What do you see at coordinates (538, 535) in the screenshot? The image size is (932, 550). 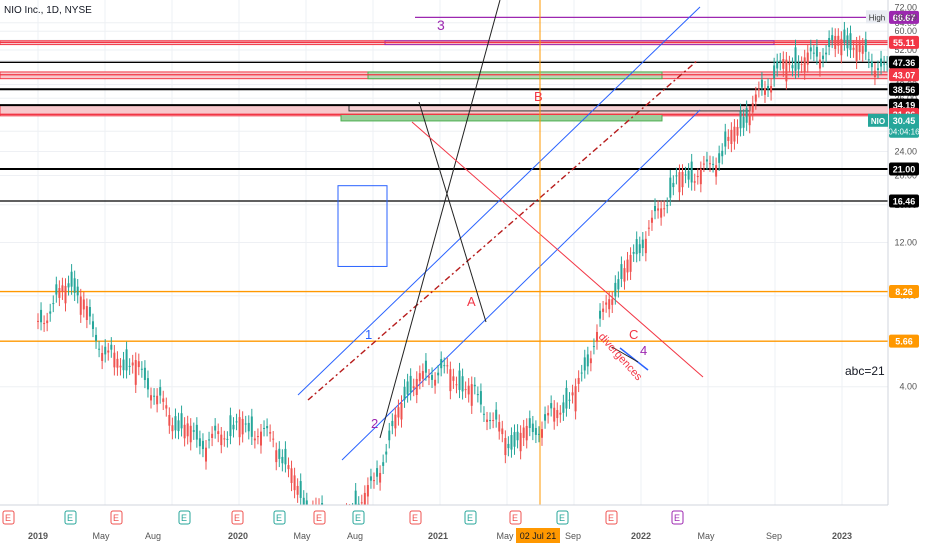 I see `cursor-date-bg` at bounding box center [538, 535].